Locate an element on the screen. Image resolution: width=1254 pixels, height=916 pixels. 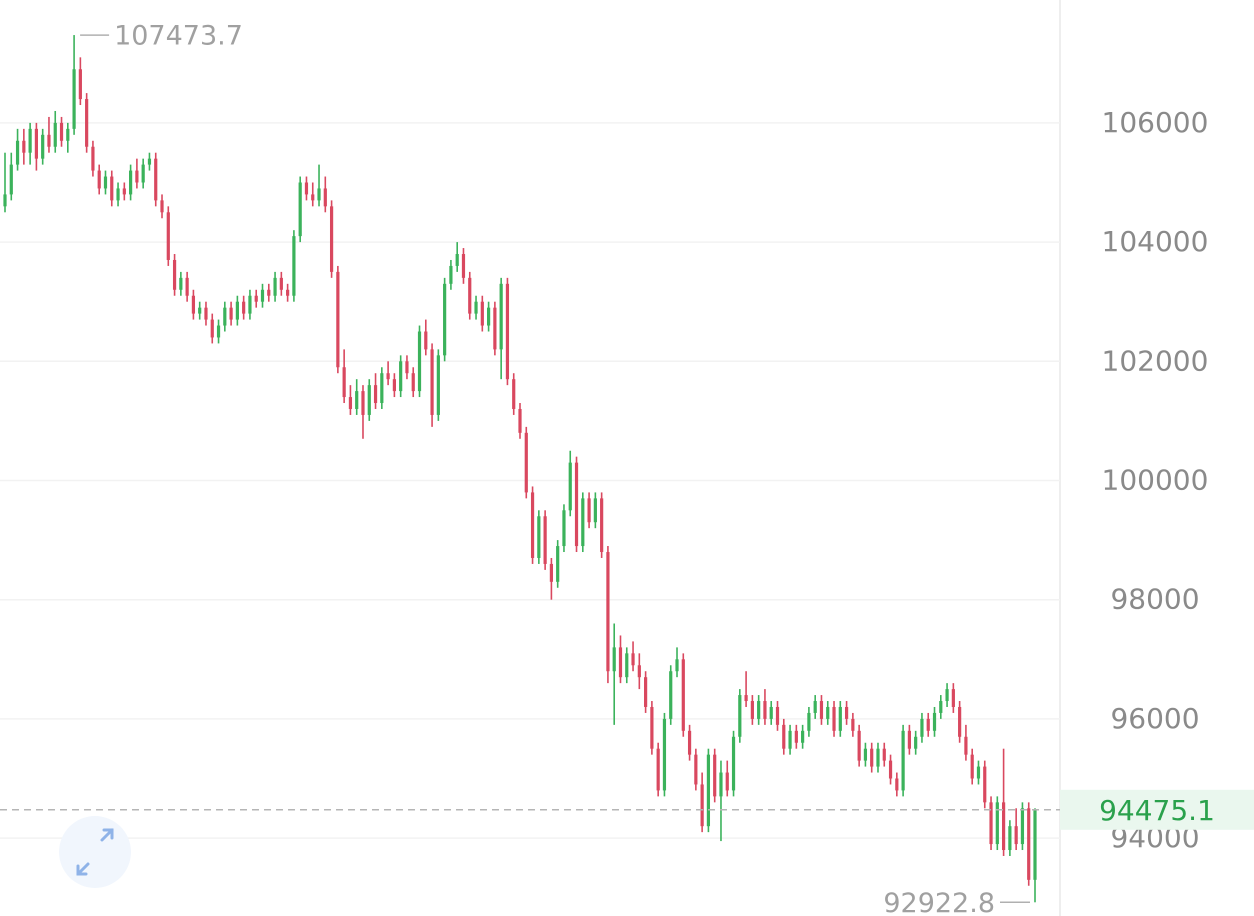
expand-icon is located at coordinates (95, 852).